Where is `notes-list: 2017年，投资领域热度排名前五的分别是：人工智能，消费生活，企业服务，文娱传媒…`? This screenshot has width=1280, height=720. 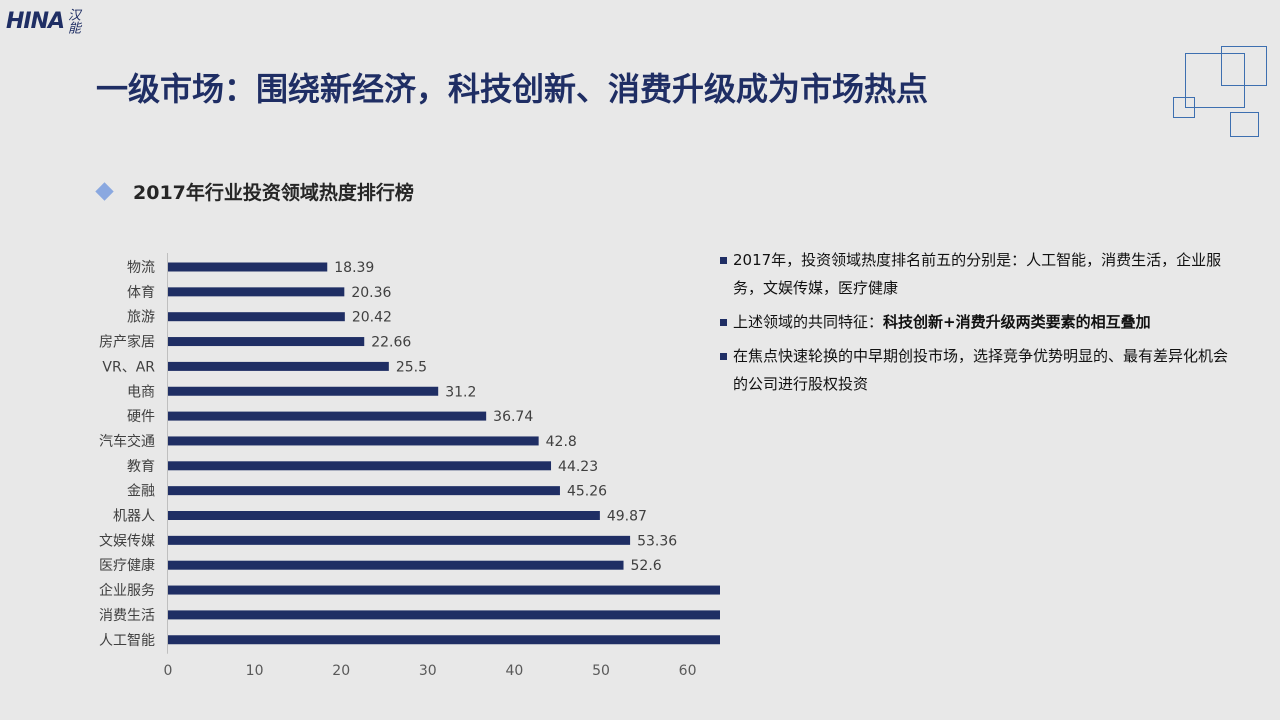
notes-list: 2017年，投资领域热度排名前五的分别是：人工智能，消费生活，企业服务，文娱传媒… is located at coordinates (978, 325).